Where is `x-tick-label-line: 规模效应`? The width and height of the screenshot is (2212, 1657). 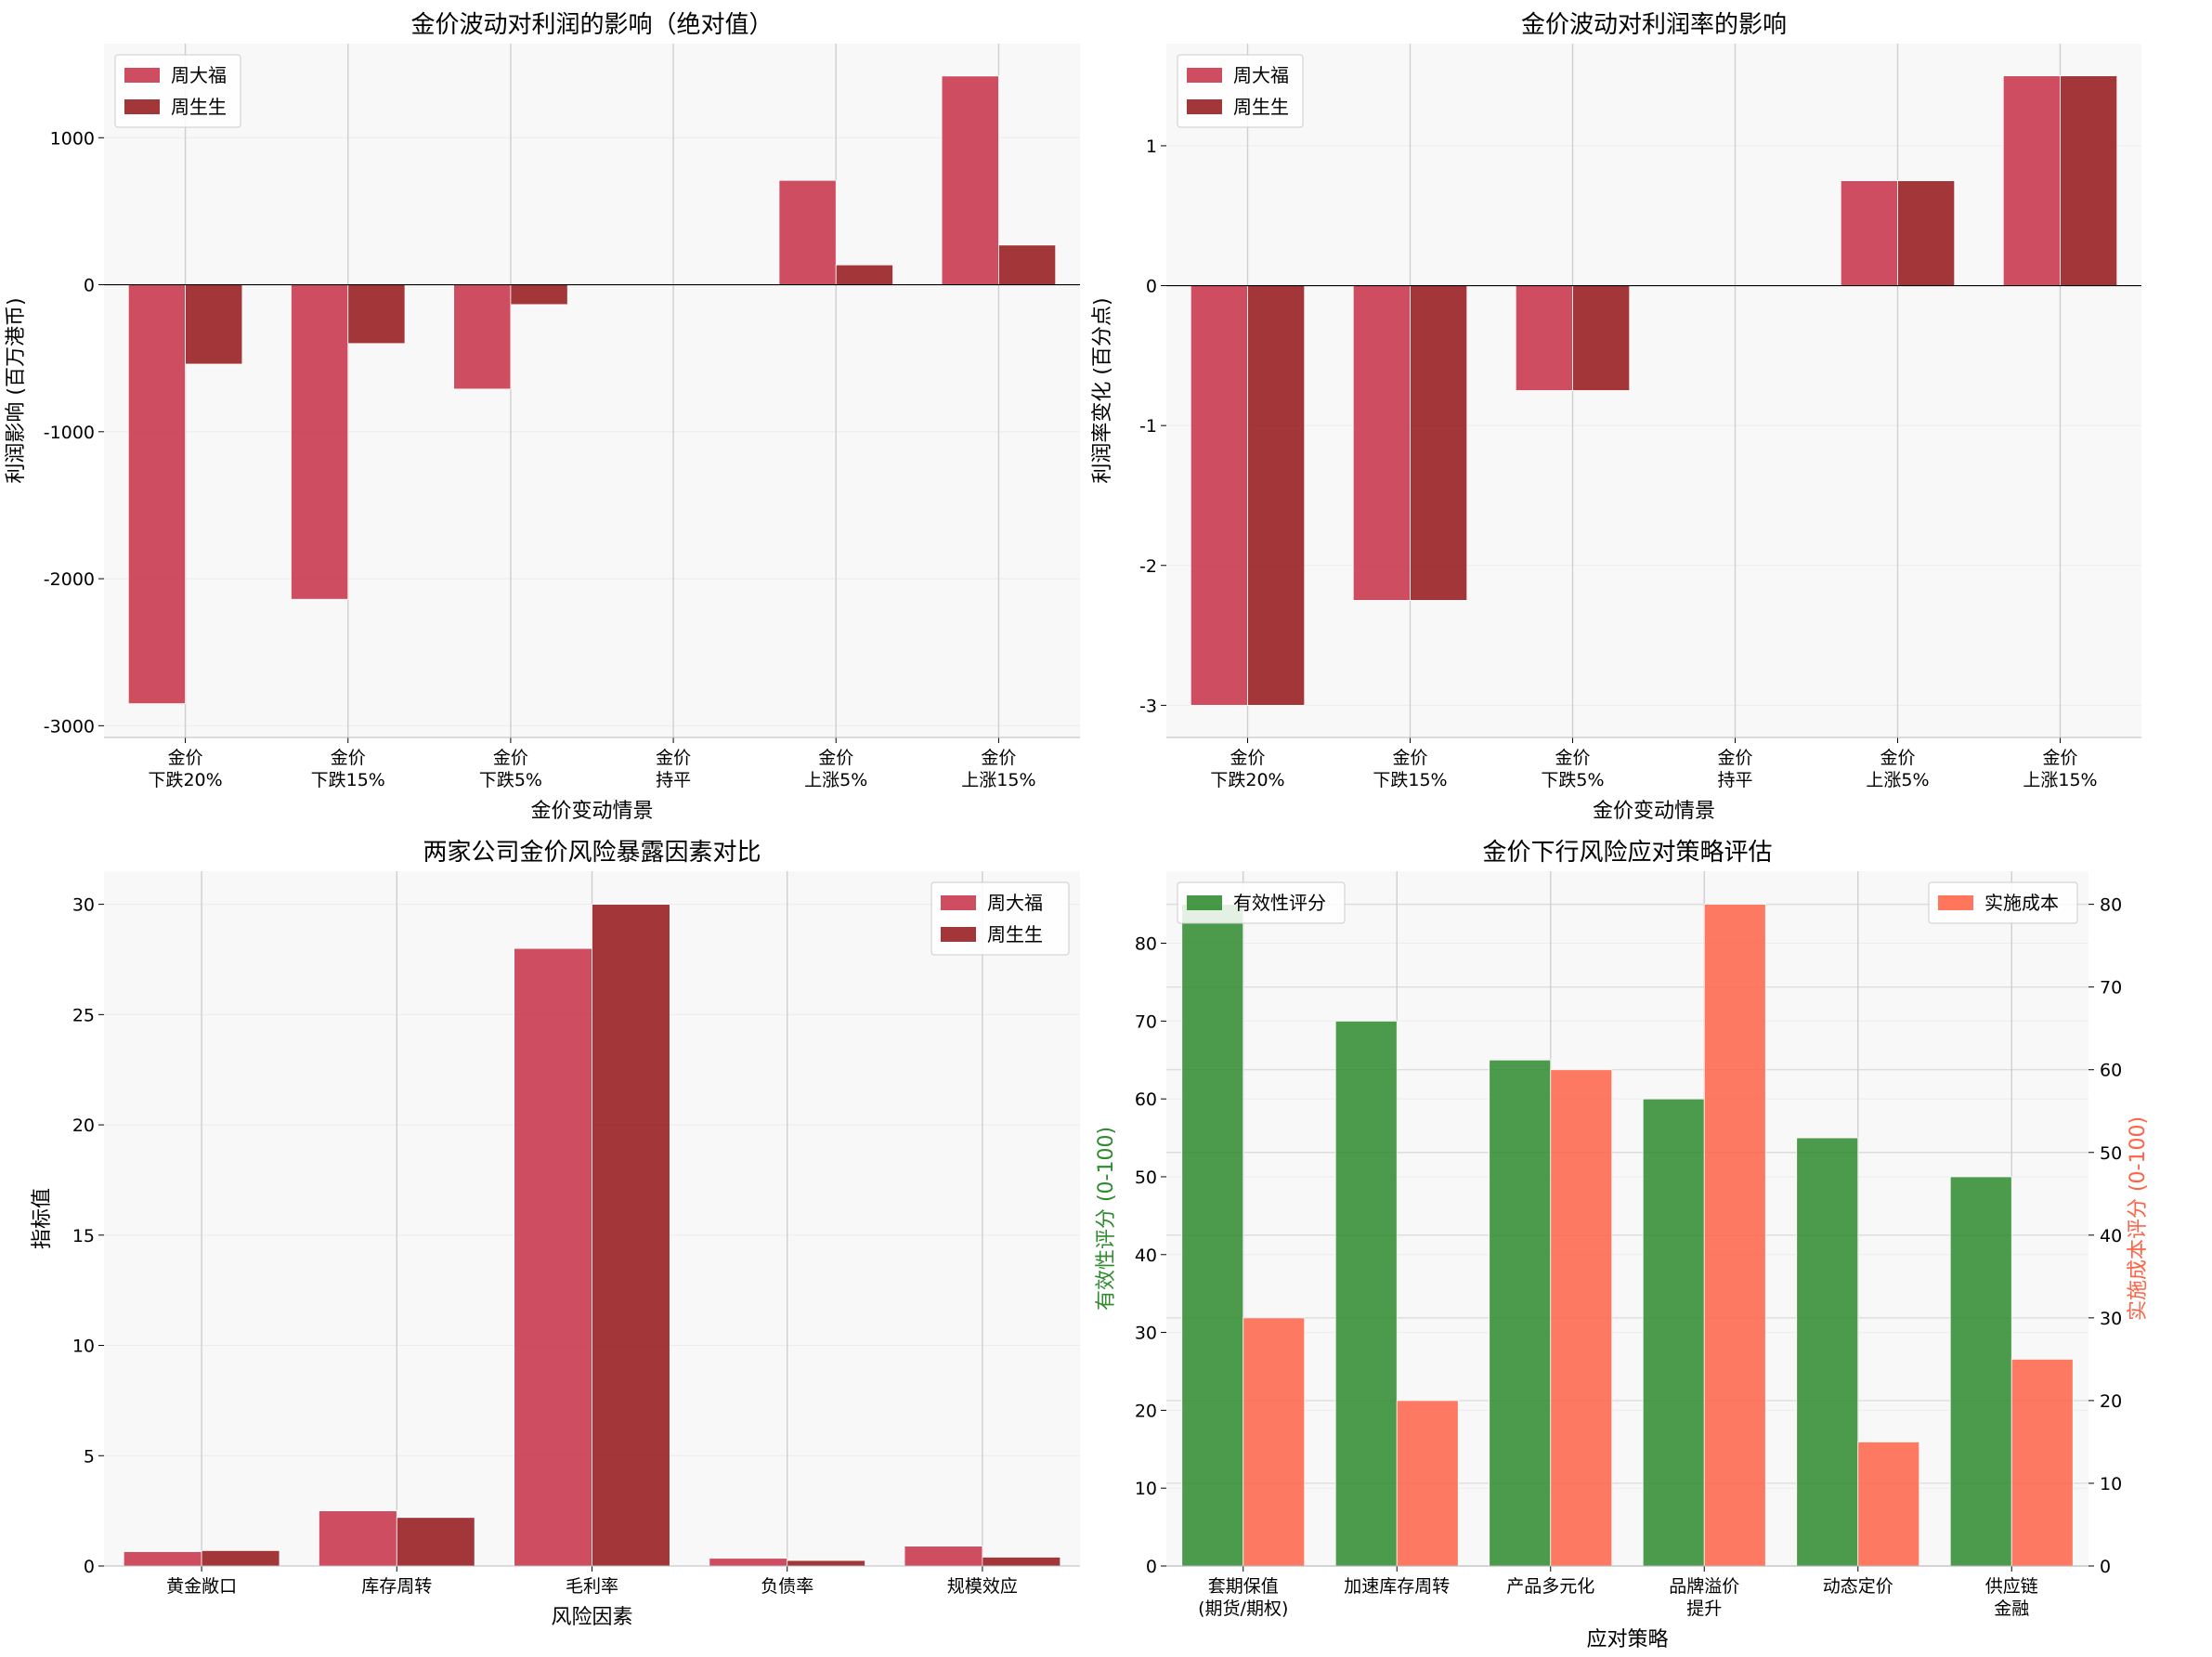
x-tick-label-line: 规模效应 is located at coordinates (982, 1586).